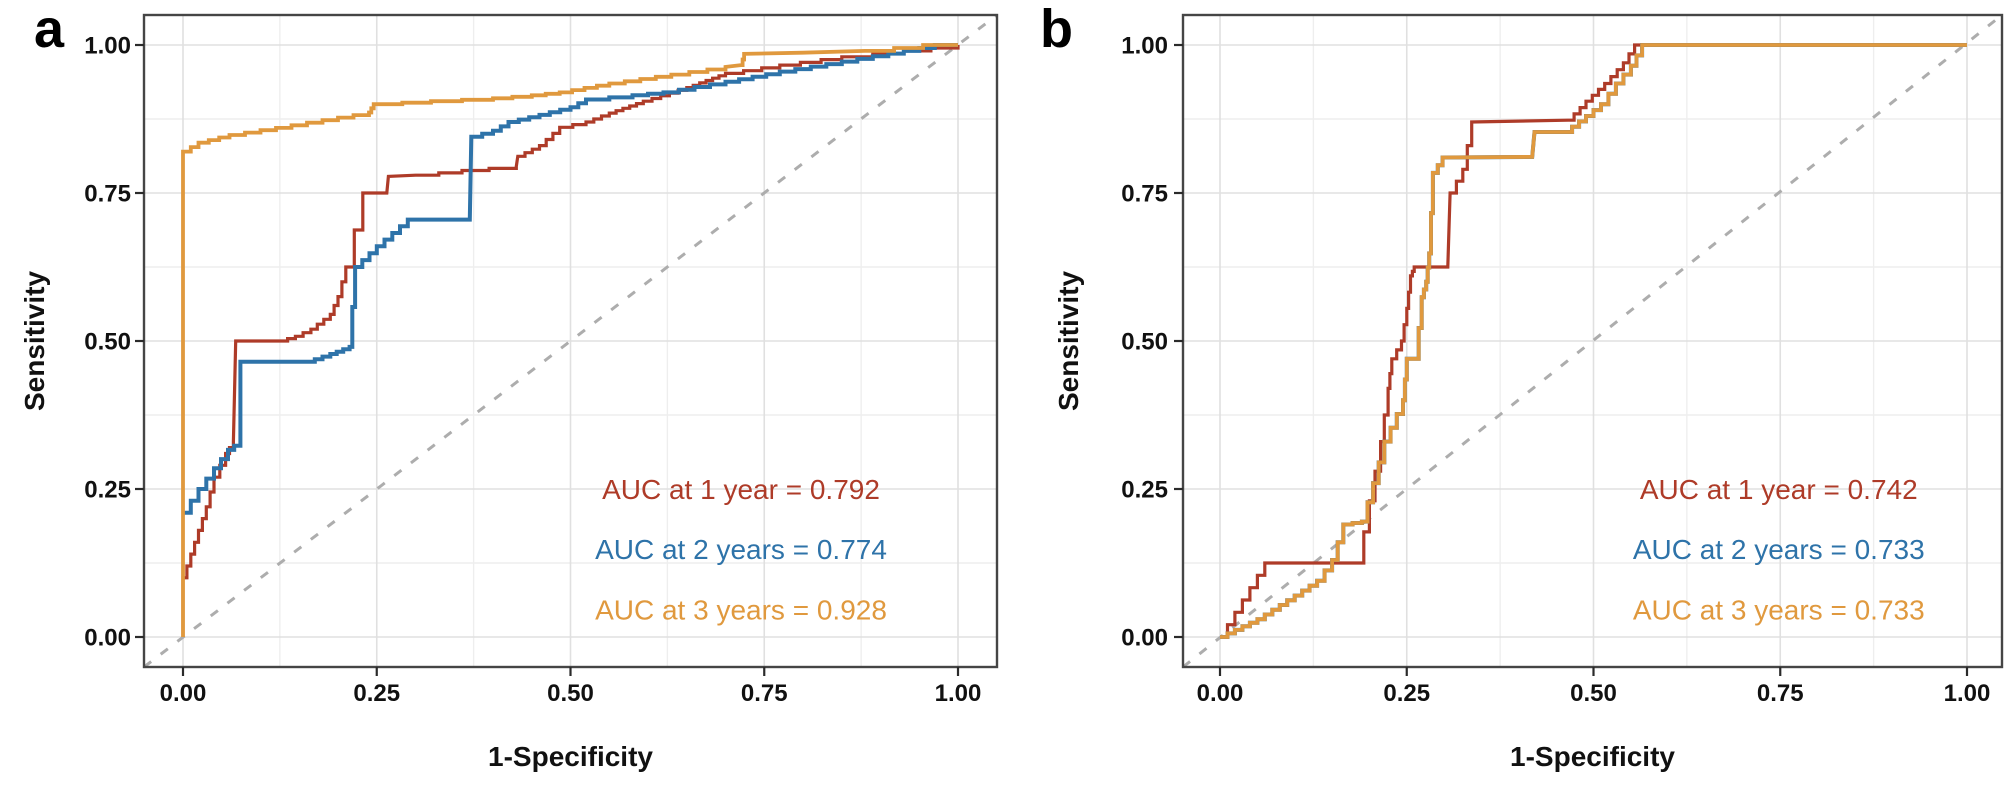 The image size is (2007, 790). Describe the element at coordinates (741, 549) in the screenshot. I see `auc-annotation-auc-at-2-years-: AUC at 2 years = 0.774` at that location.